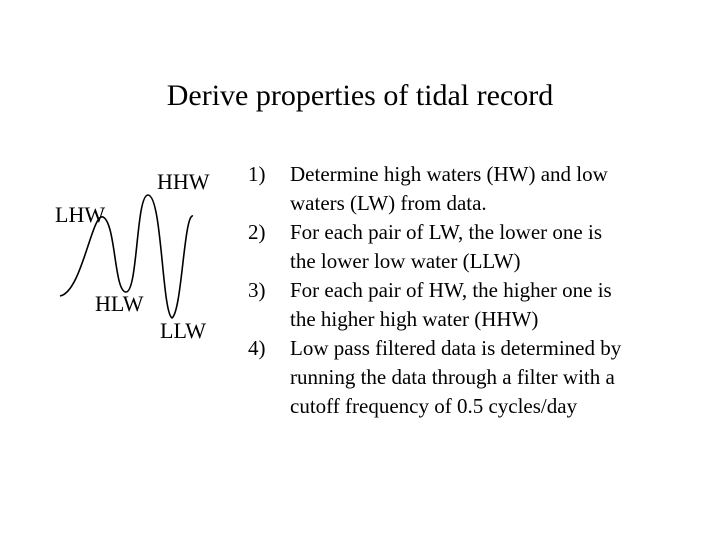  Describe the element at coordinates (451, 290) in the screenshot. I see `step-line: For each pair of HW, the higher one is` at that location.